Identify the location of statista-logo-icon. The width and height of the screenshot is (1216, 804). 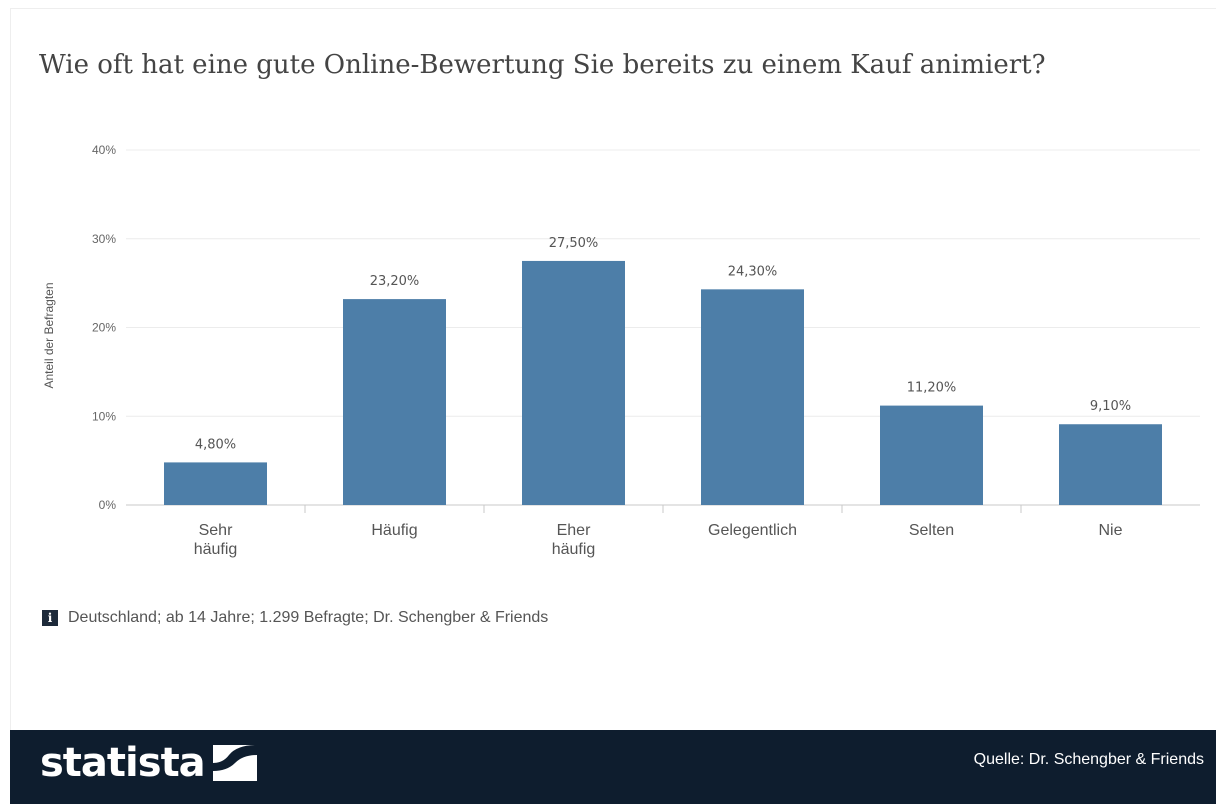
(234, 763).